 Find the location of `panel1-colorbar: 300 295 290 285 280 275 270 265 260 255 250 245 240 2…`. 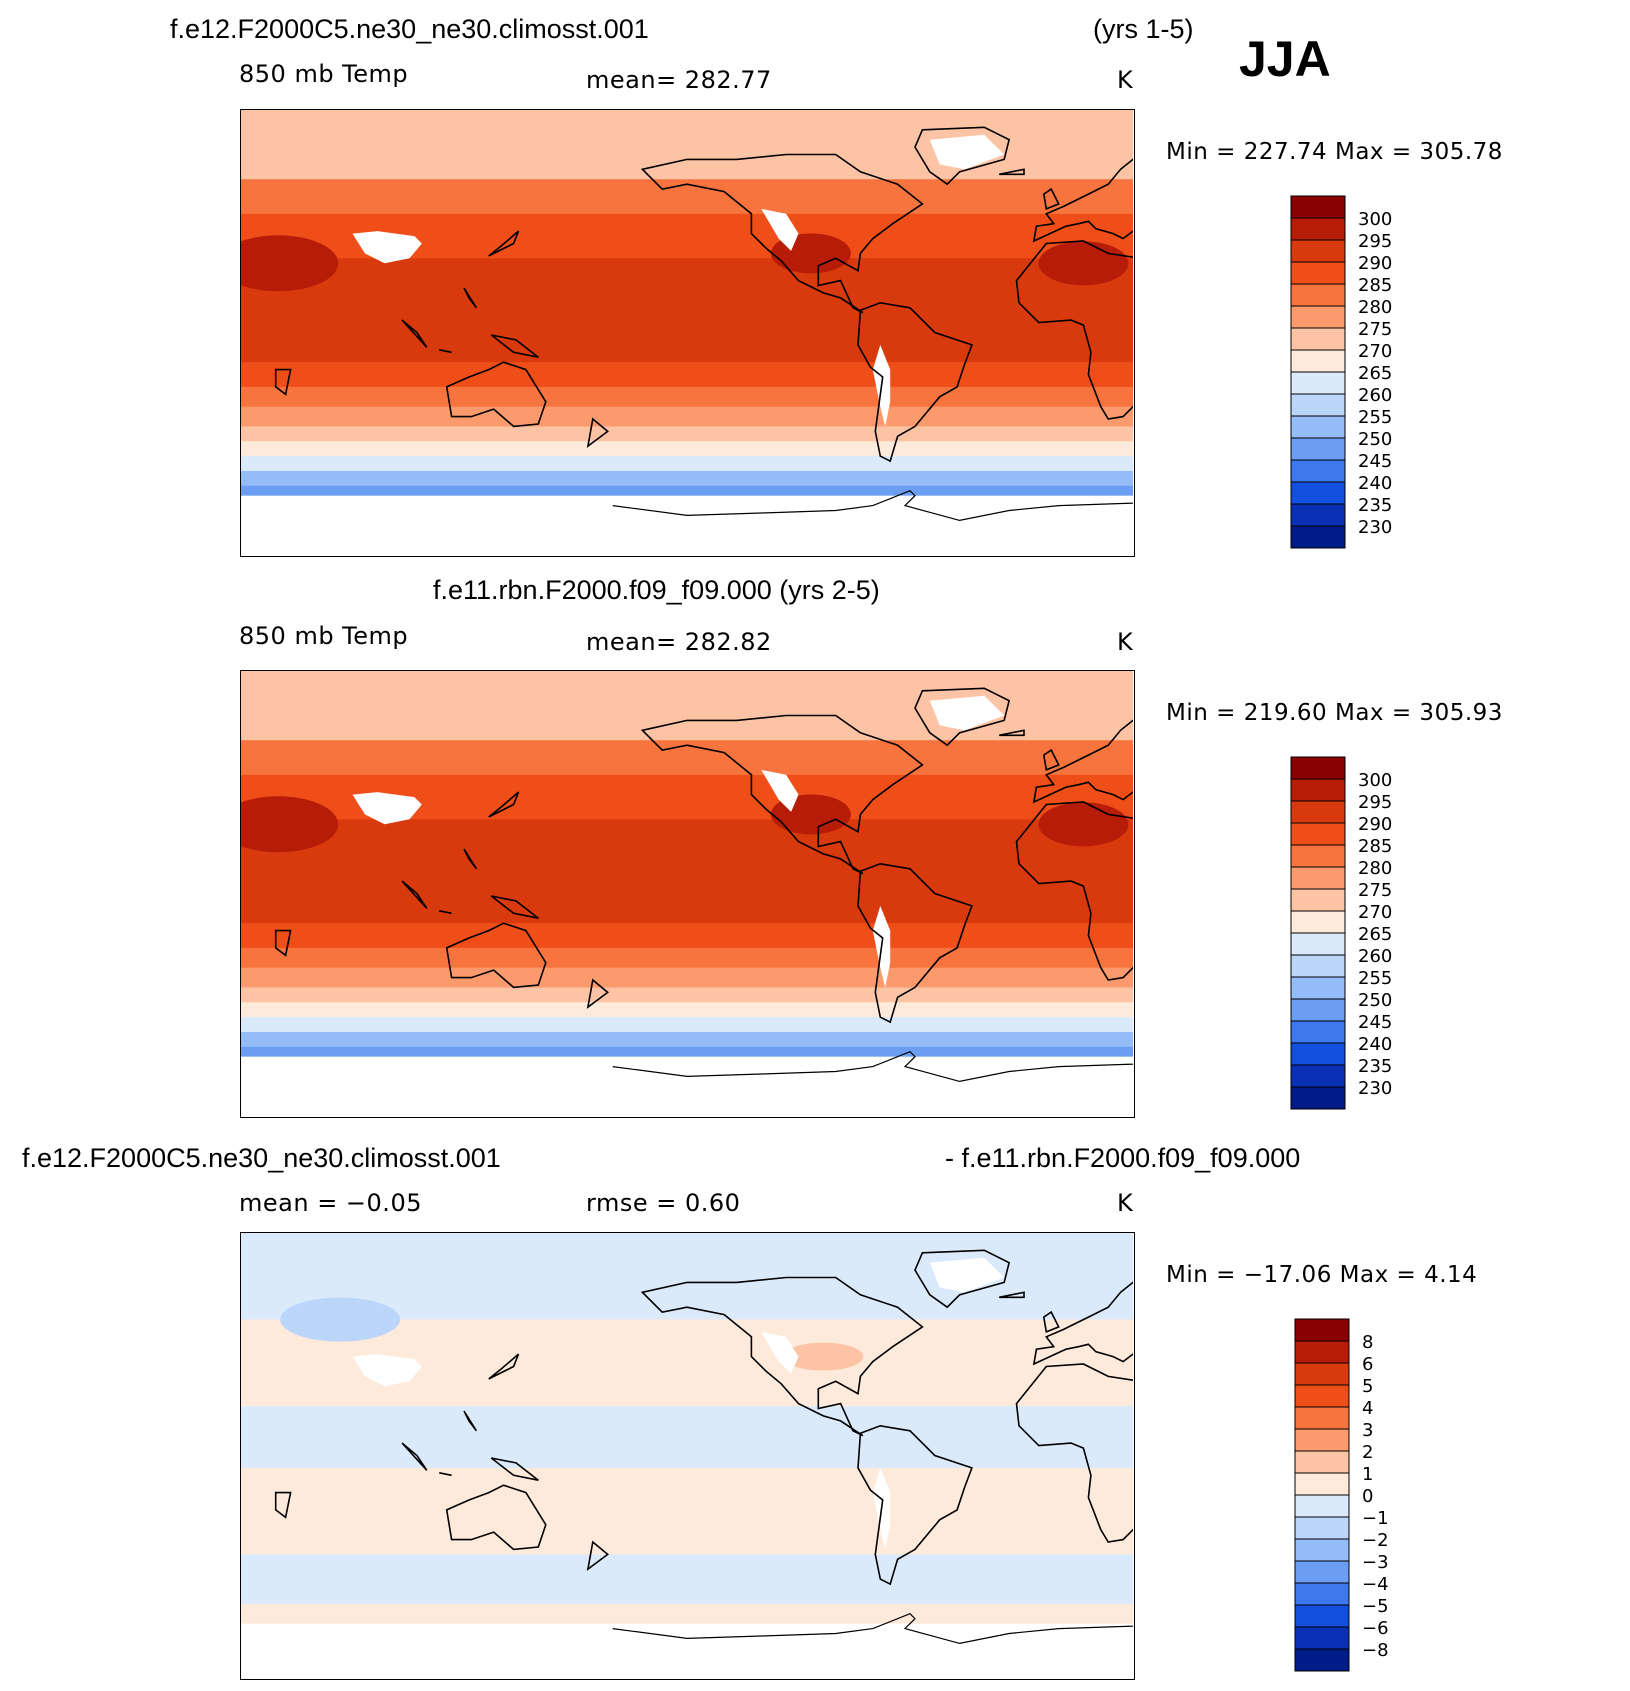

panel1-colorbar: 300 295 290 285 280 275 270 265 260 255 250 245 240 2… is located at coordinates (1360, 372).